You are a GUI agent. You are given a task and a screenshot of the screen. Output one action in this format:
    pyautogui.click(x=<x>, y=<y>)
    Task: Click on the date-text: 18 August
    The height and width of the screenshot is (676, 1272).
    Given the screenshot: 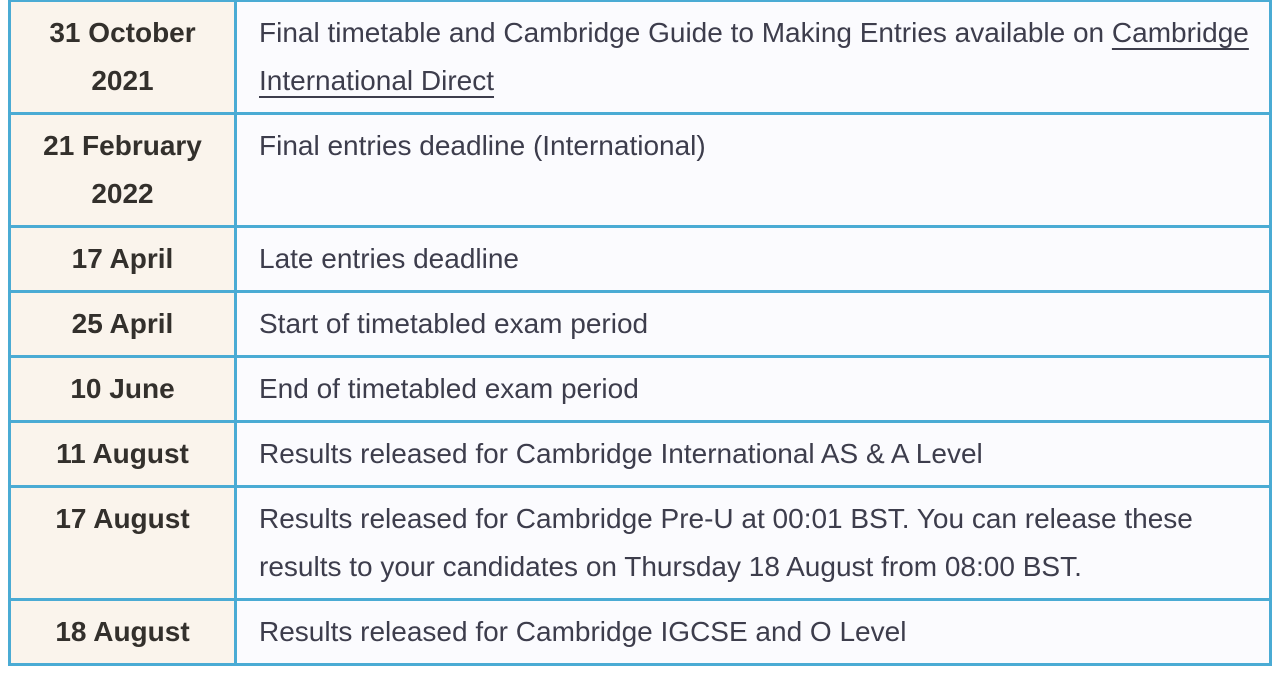 What is the action you would take?
    pyautogui.click(x=122, y=631)
    